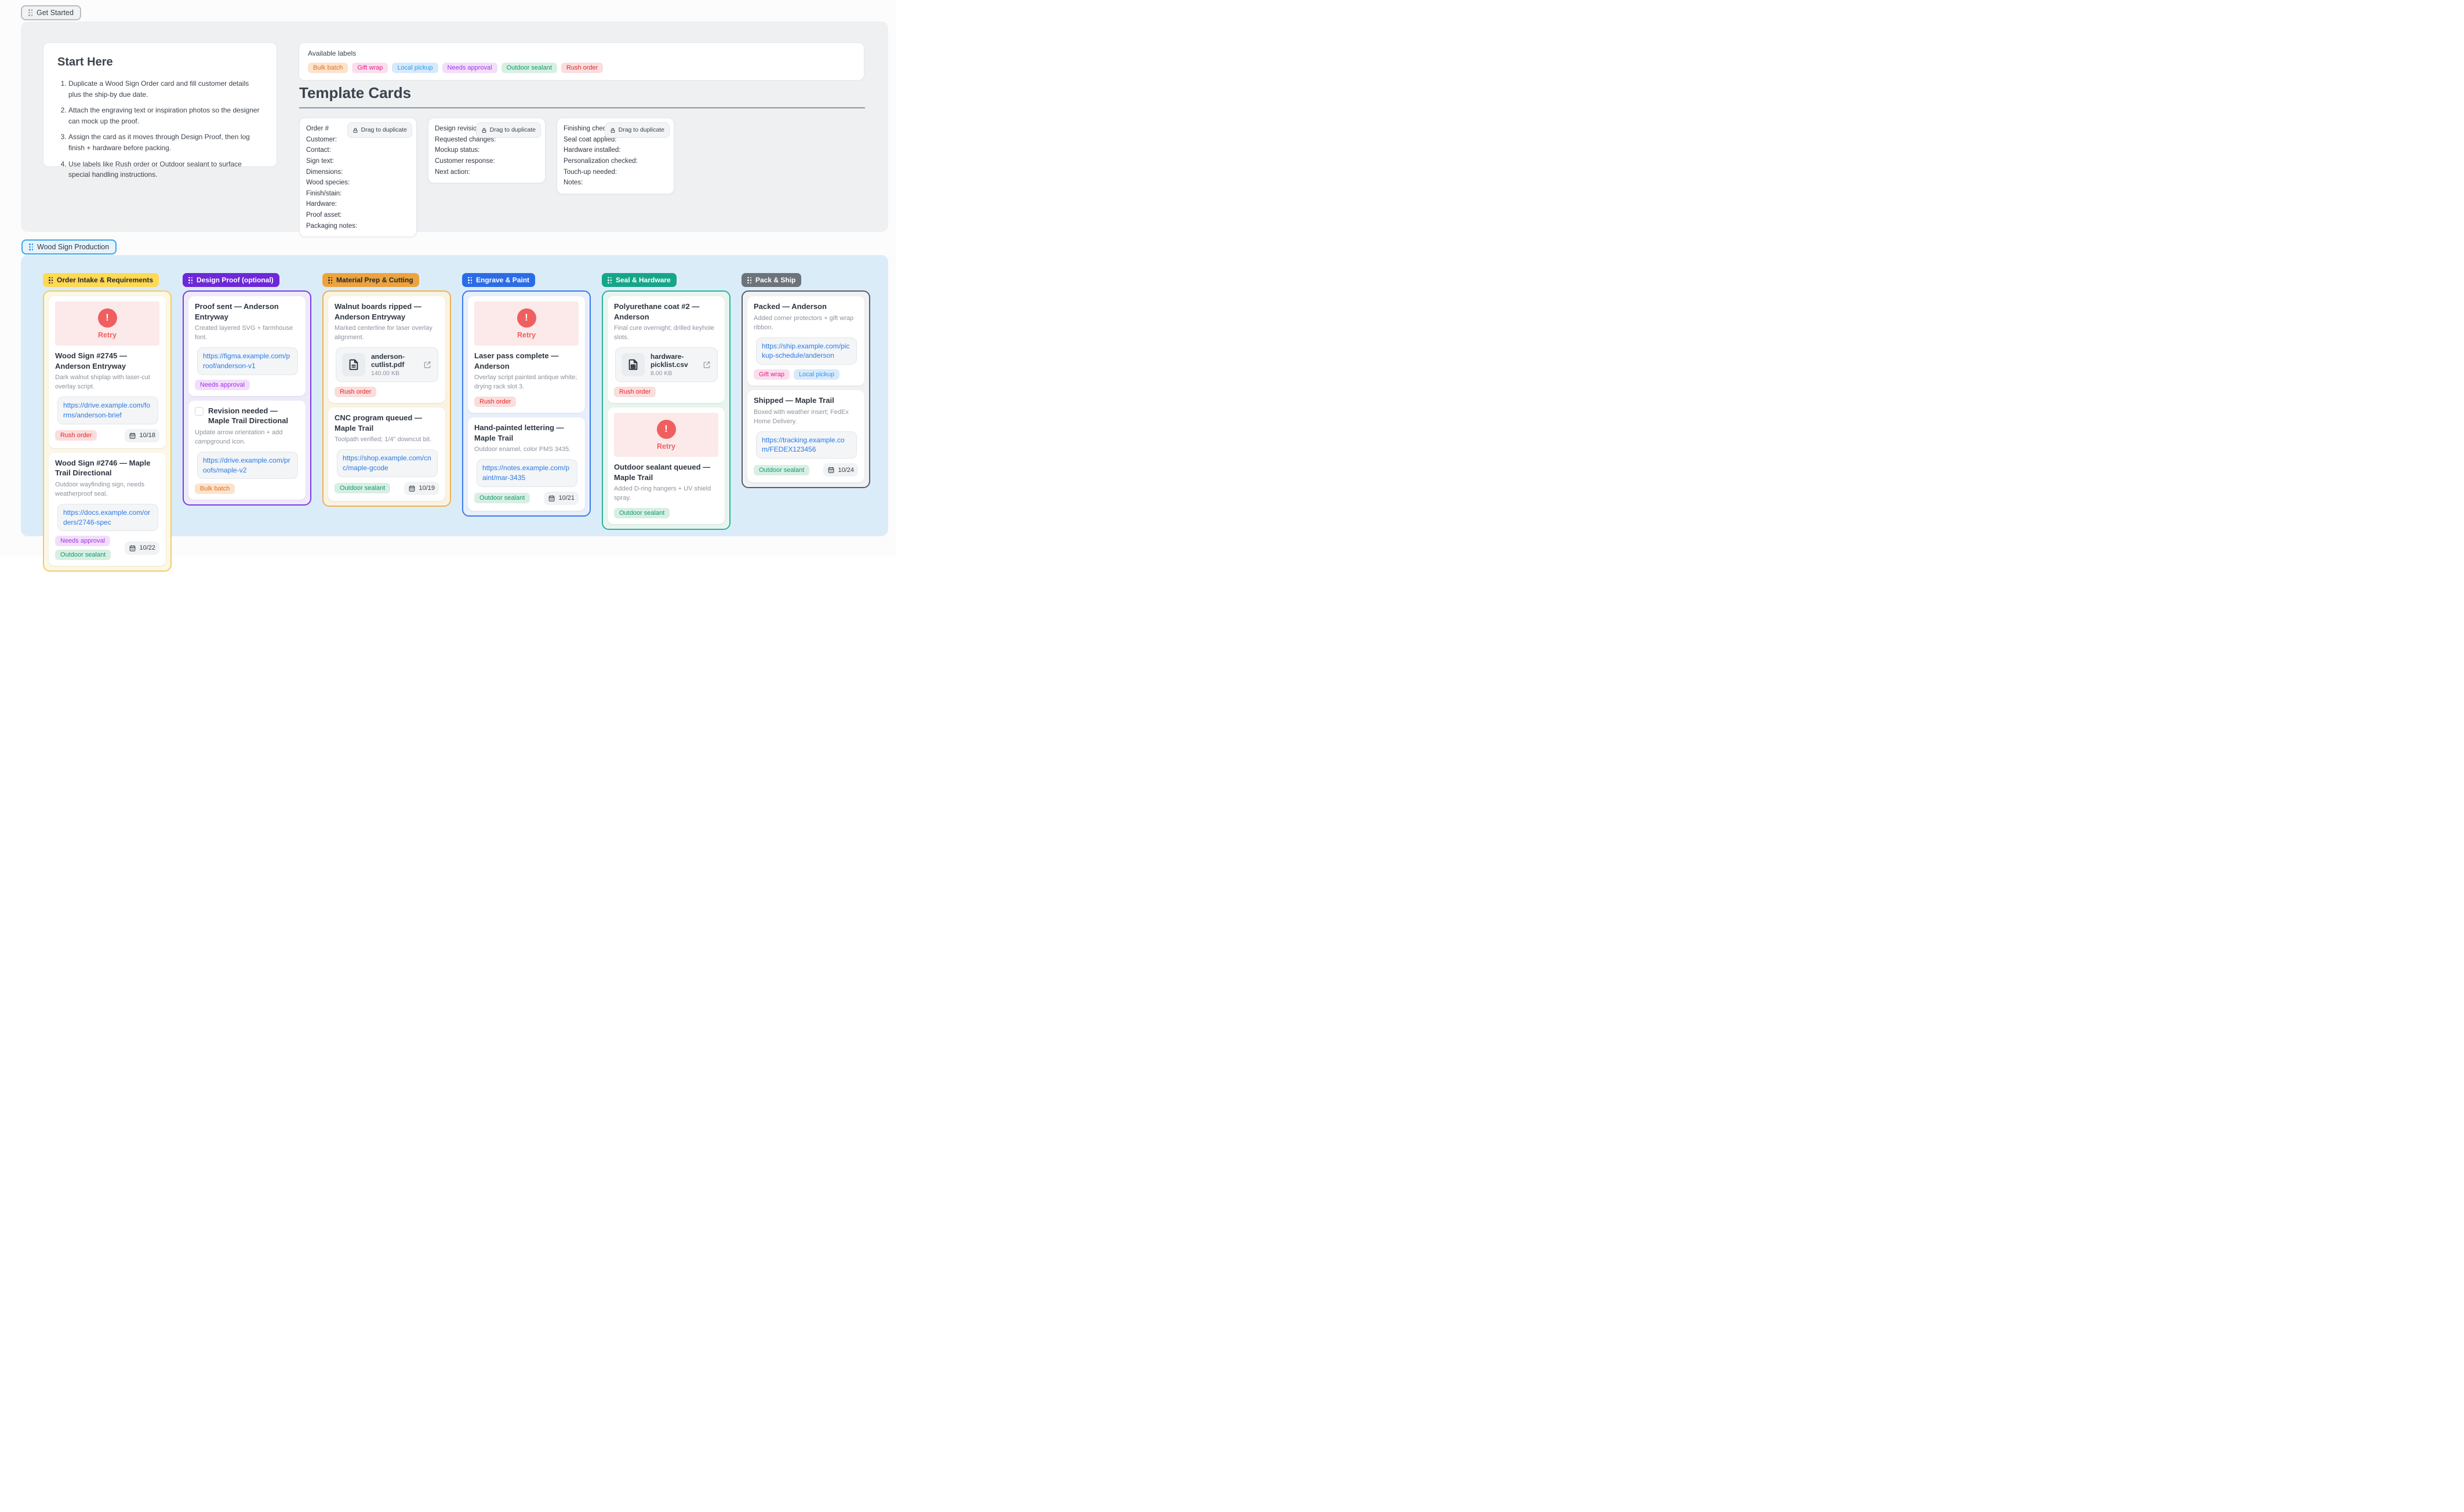 Image resolution: width=2464 pixels, height=1512 pixels. Describe the element at coordinates (199, 411) in the screenshot. I see `task-checkbox` at that location.